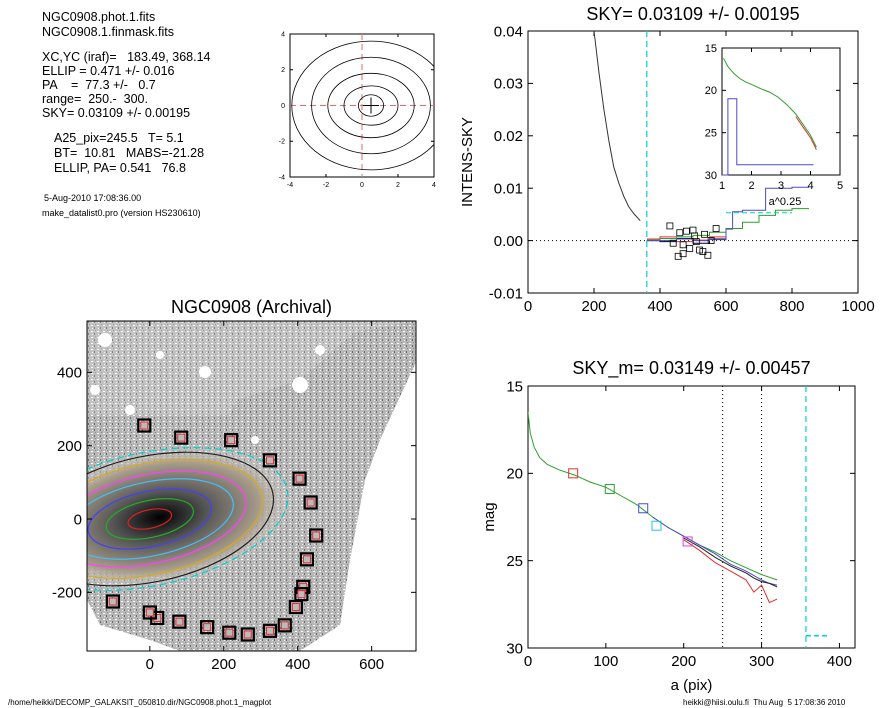  What do you see at coordinates (508, 136) in the screenshot?
I see `y-tick-label: 0.02` at bounding box center [508, 136].